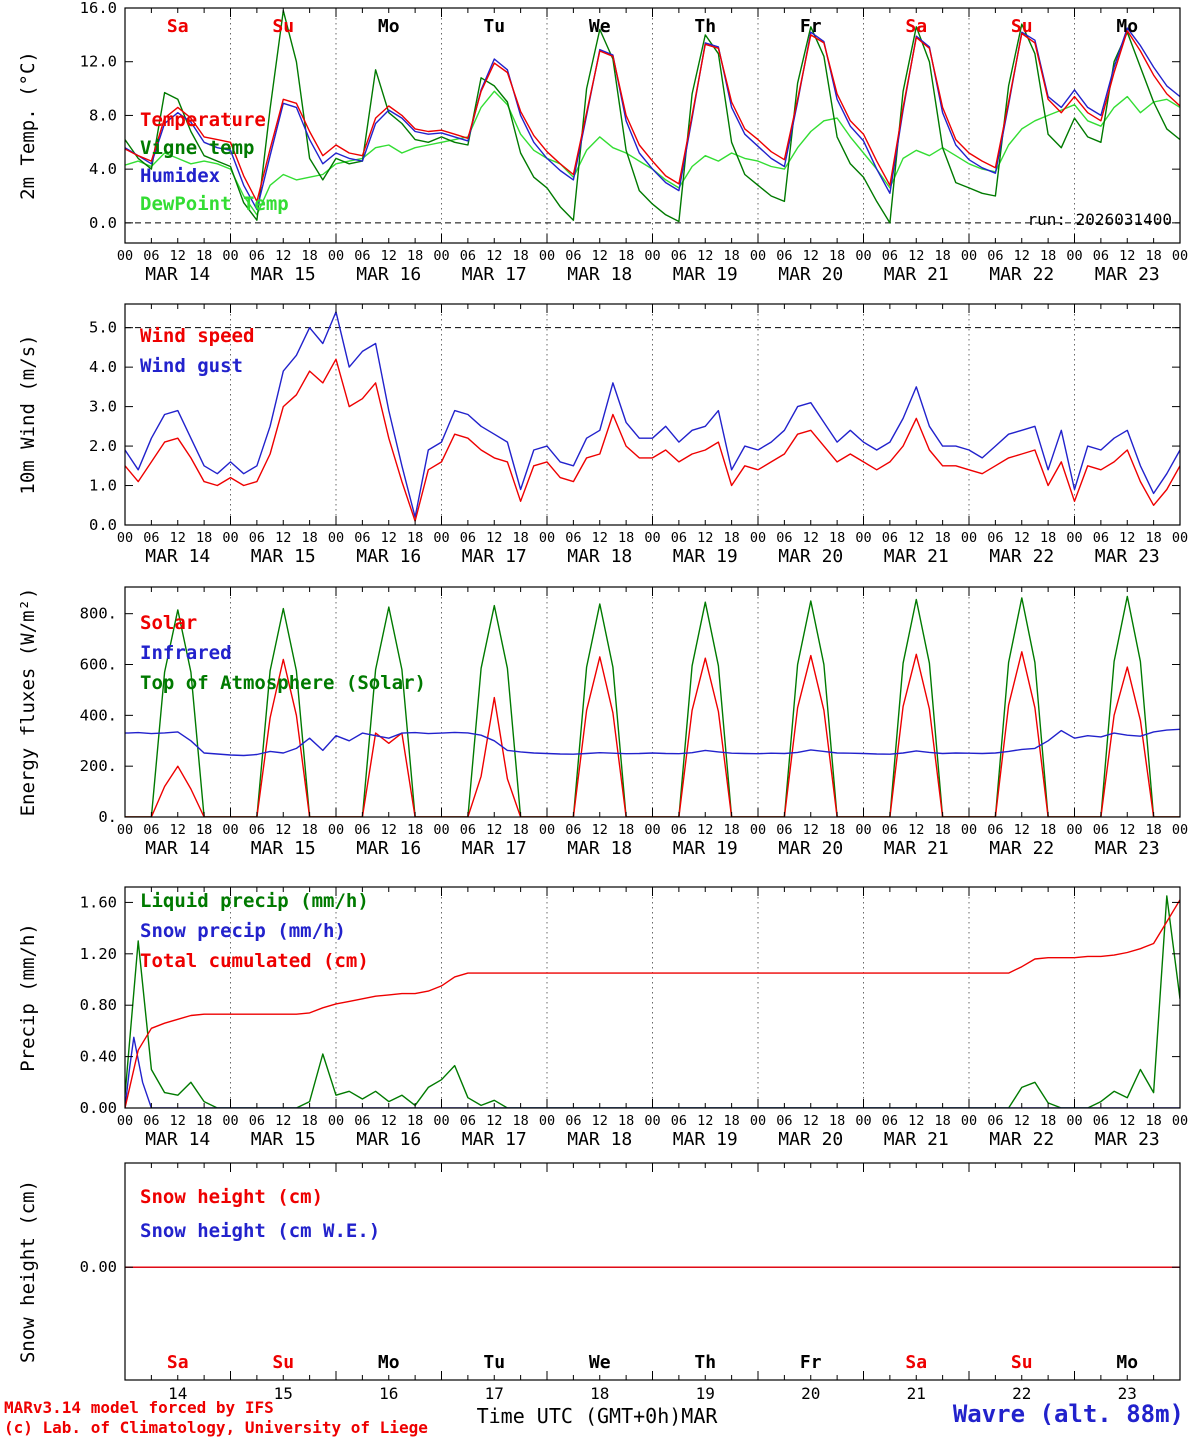 Image resolution: width=1194 pixels, height=1440 pixels. I want to click on weekday-label: Sa, so click(916, 26).